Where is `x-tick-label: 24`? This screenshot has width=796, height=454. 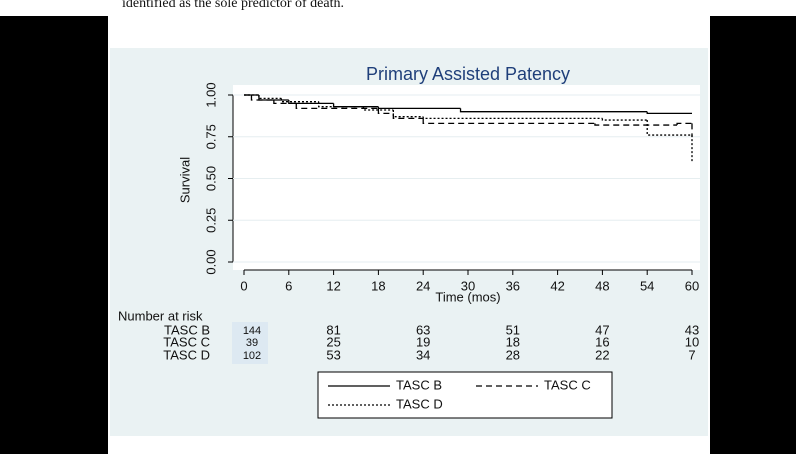 x-tick-label: 24 is located at coordinates (423, 285).